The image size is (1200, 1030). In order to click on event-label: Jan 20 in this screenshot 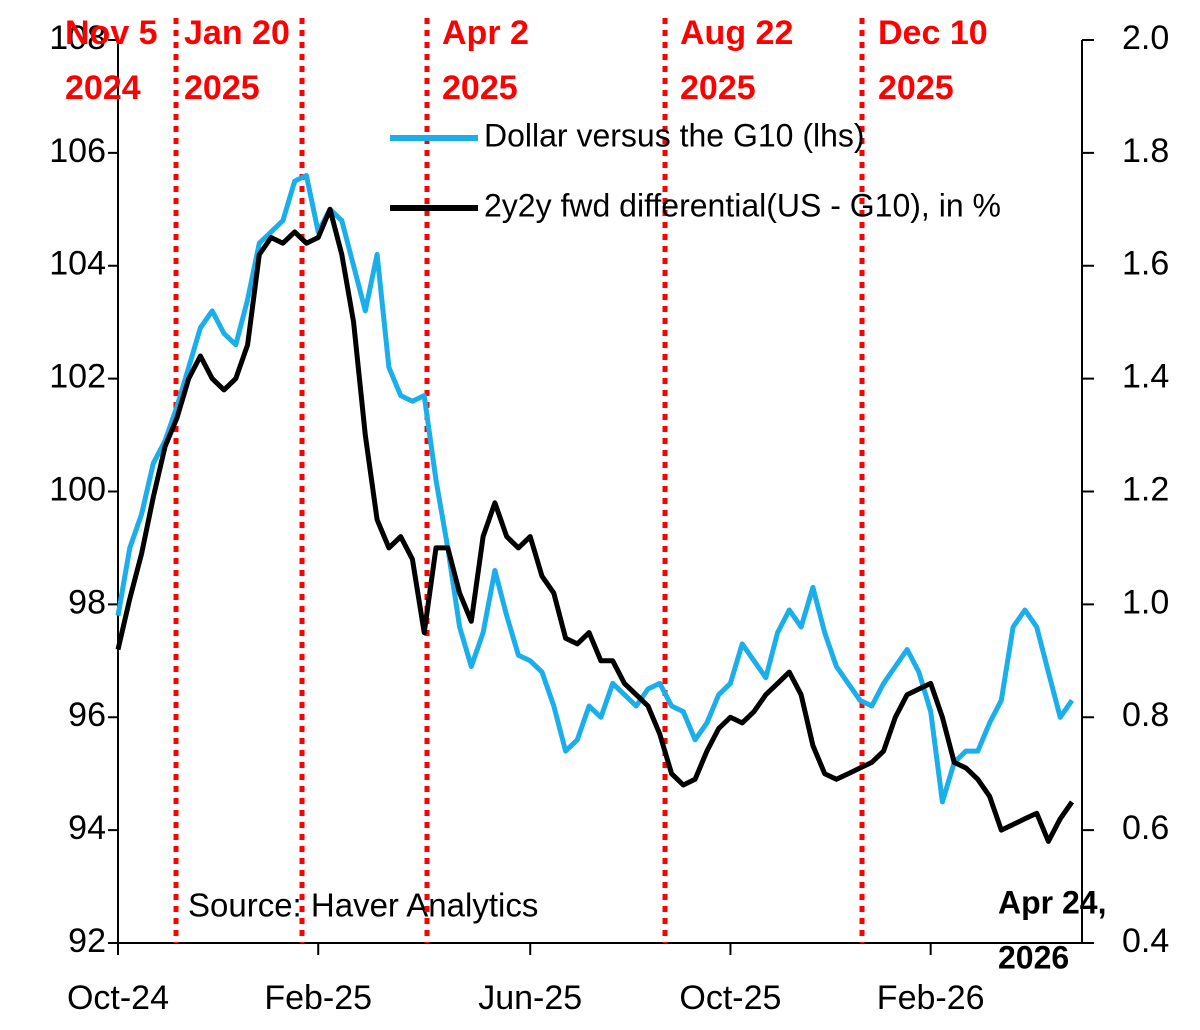, I will do `click(237, 33)`.